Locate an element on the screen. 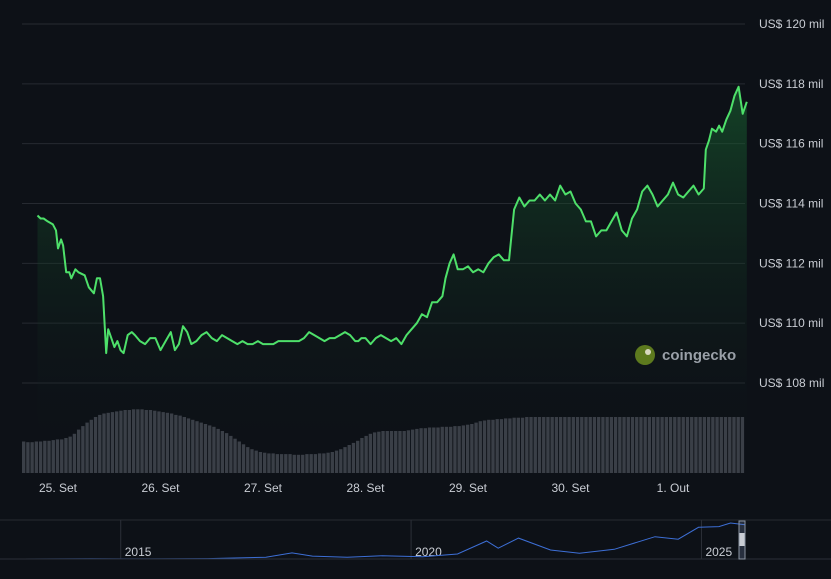 The height and width of the screenshot is (579, 831). navigator-year-label: 2015 is located at coordinates (138, 552).